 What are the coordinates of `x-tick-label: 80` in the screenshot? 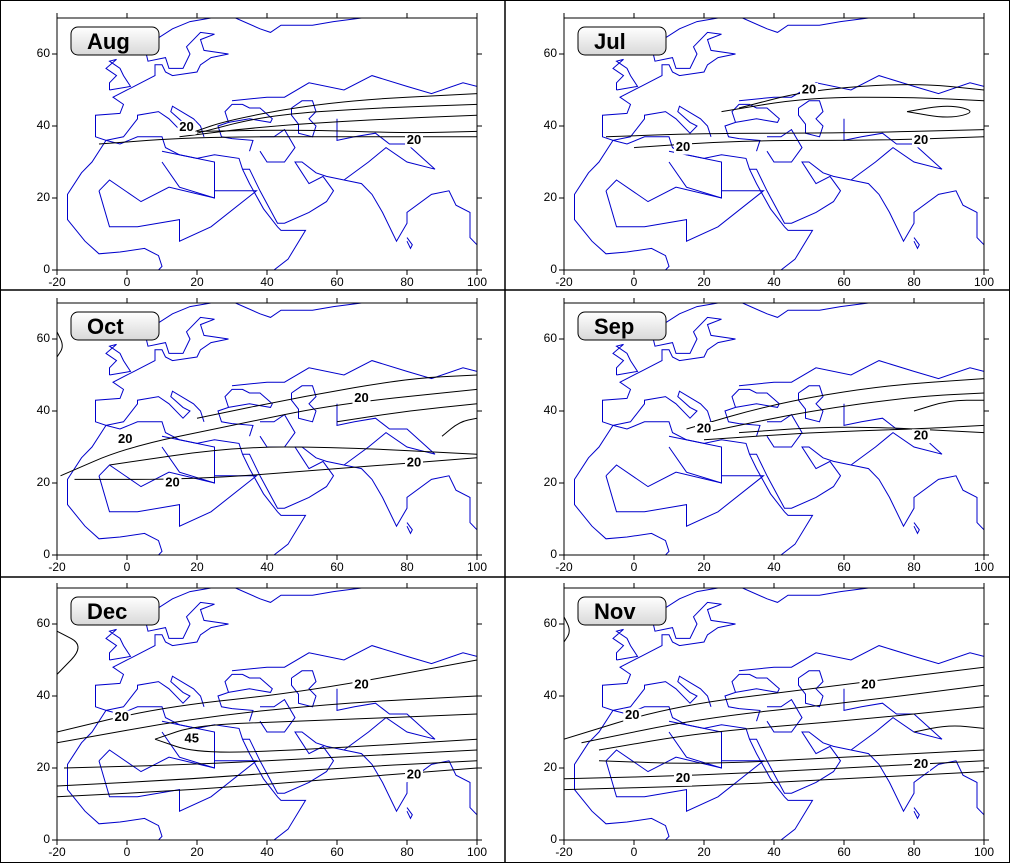 It's located at (407, 852).